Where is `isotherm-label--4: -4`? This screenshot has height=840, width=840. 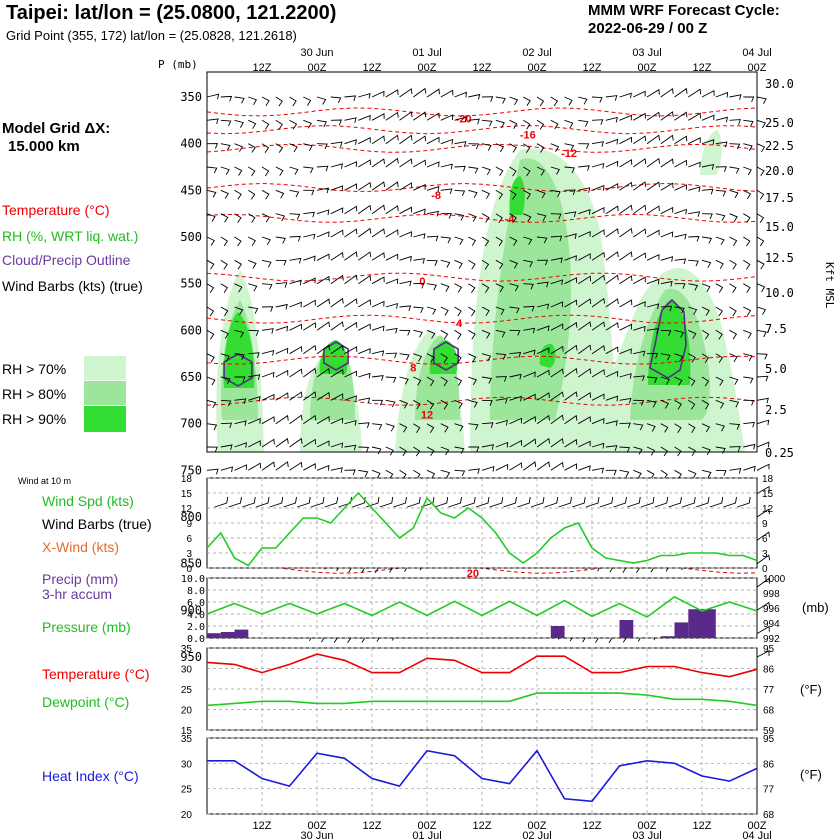 isotherm-label--4: -4 is located at coordinates (510, 219).